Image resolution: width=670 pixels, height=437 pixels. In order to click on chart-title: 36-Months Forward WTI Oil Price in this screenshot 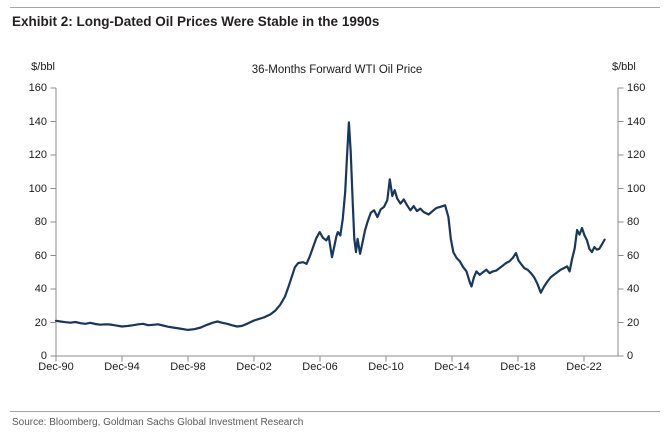, I will do `click(337, 70)`.